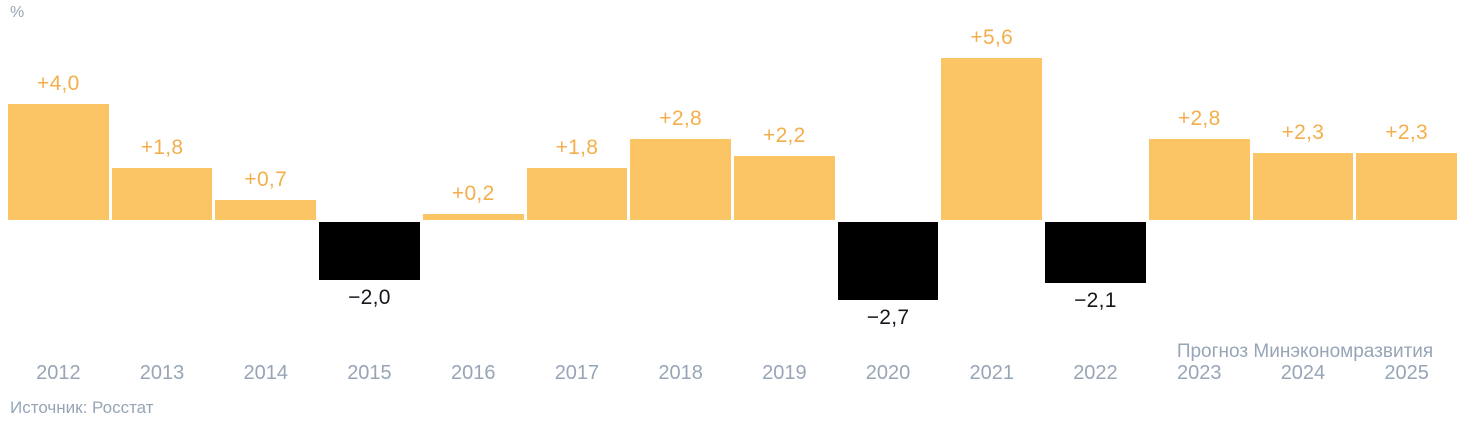 This screenshot has width=1468, height=422. Describe the element at coordinates (577, 373) in the screenshot. I see `x-tick-2017: 2017` at that location.